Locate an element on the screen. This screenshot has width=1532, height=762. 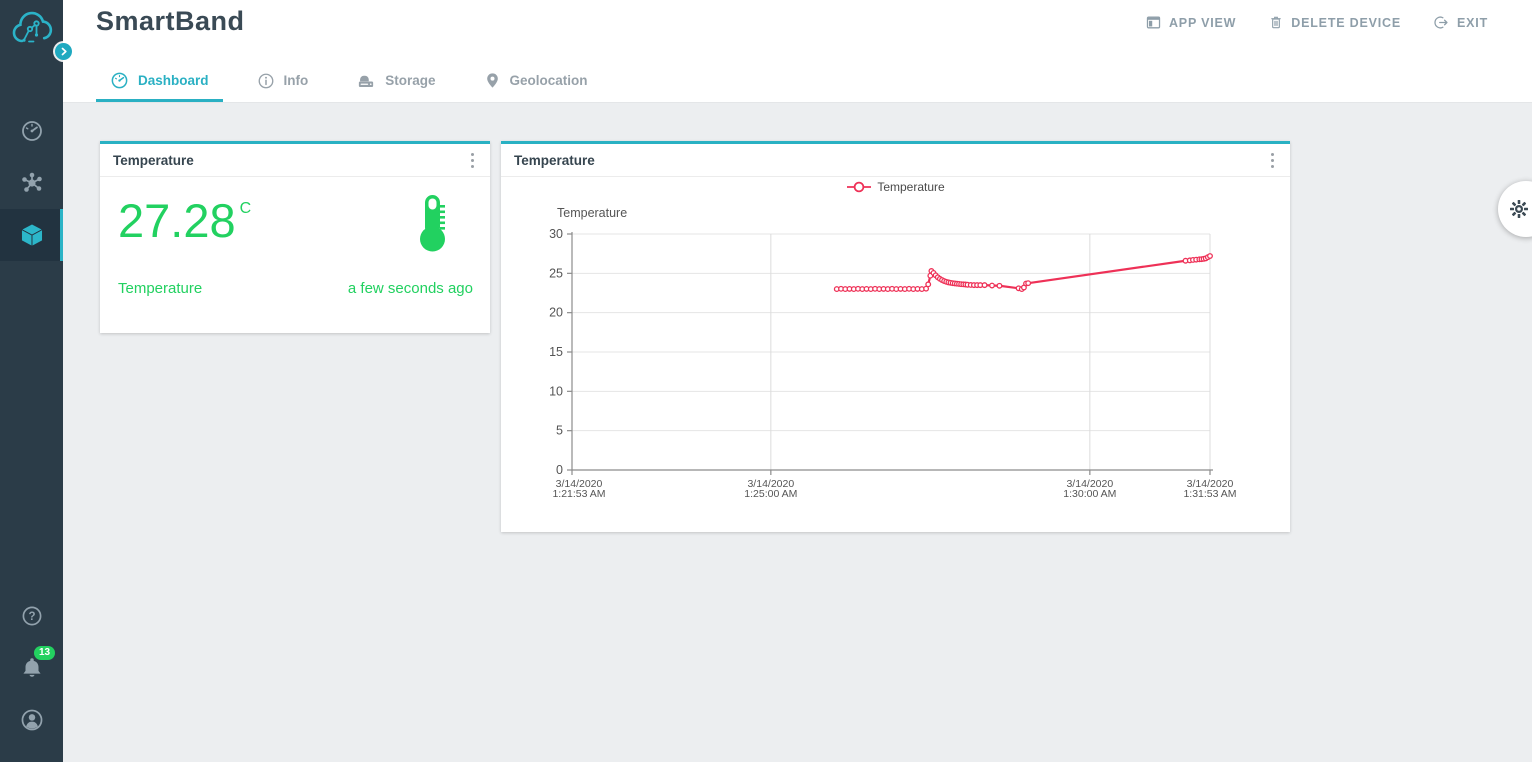
cube-icon is located at coordinates (31, 235).